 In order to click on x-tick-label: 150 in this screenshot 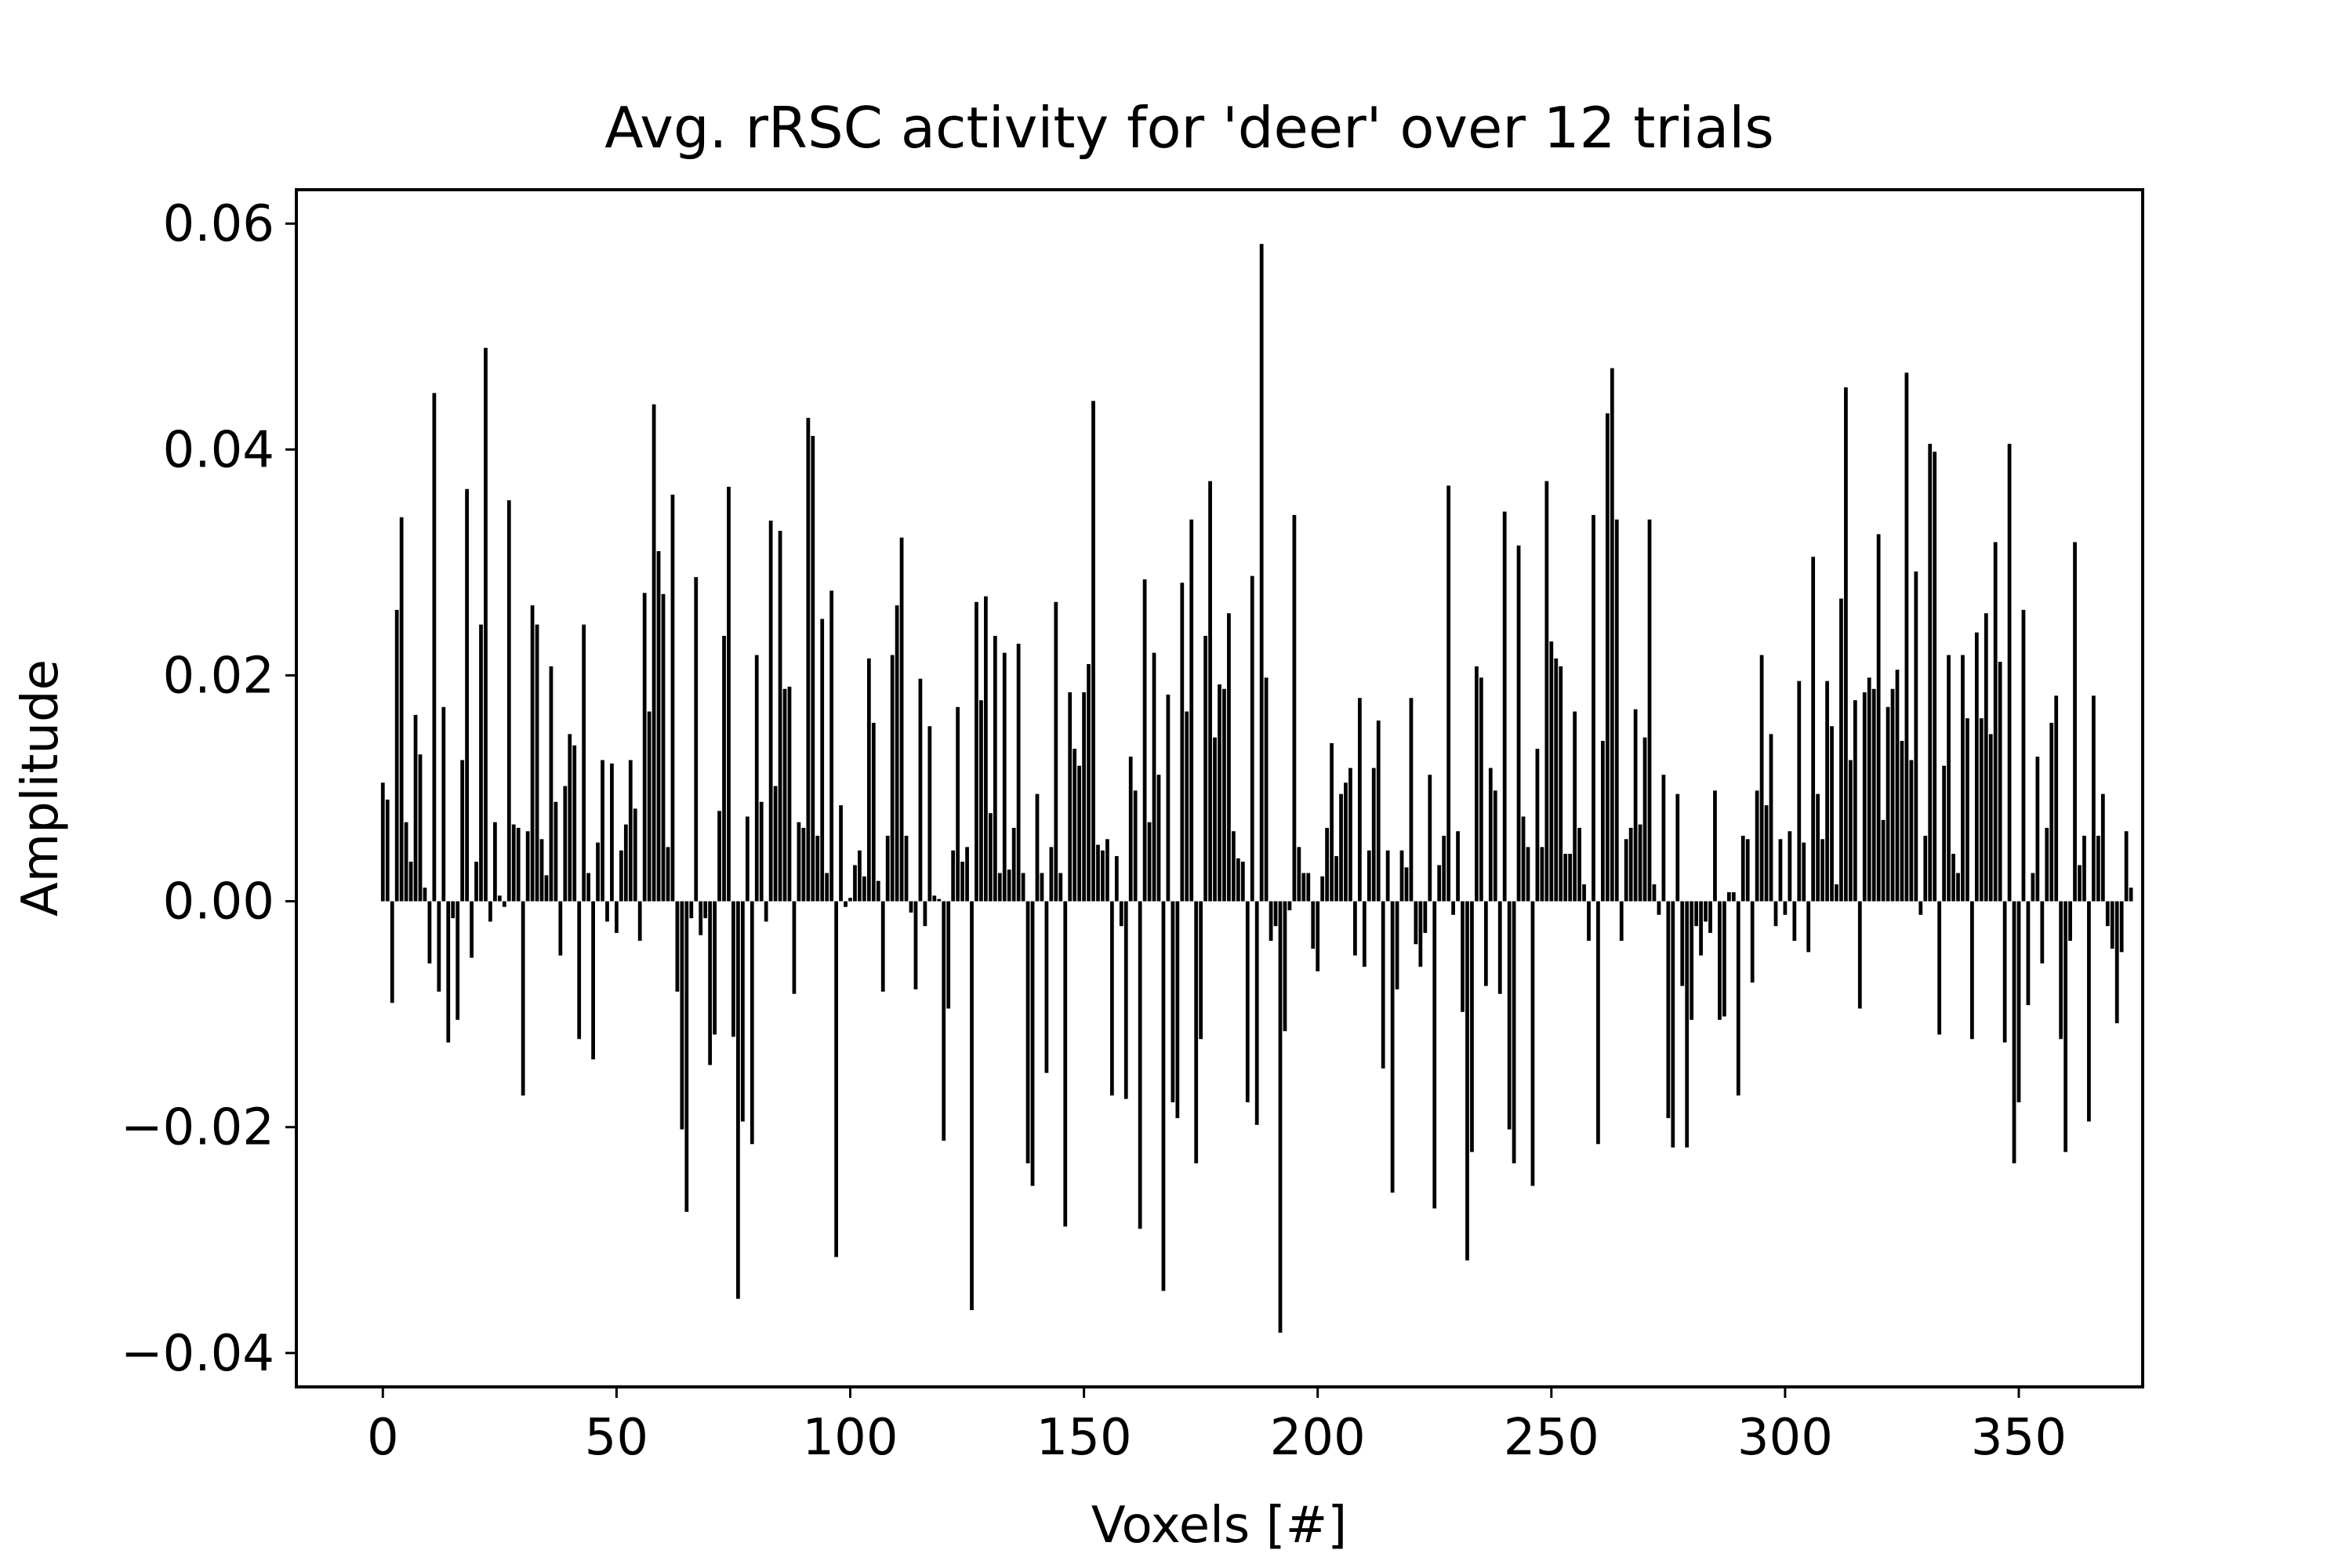, I will do `click(1084, 1438)`.